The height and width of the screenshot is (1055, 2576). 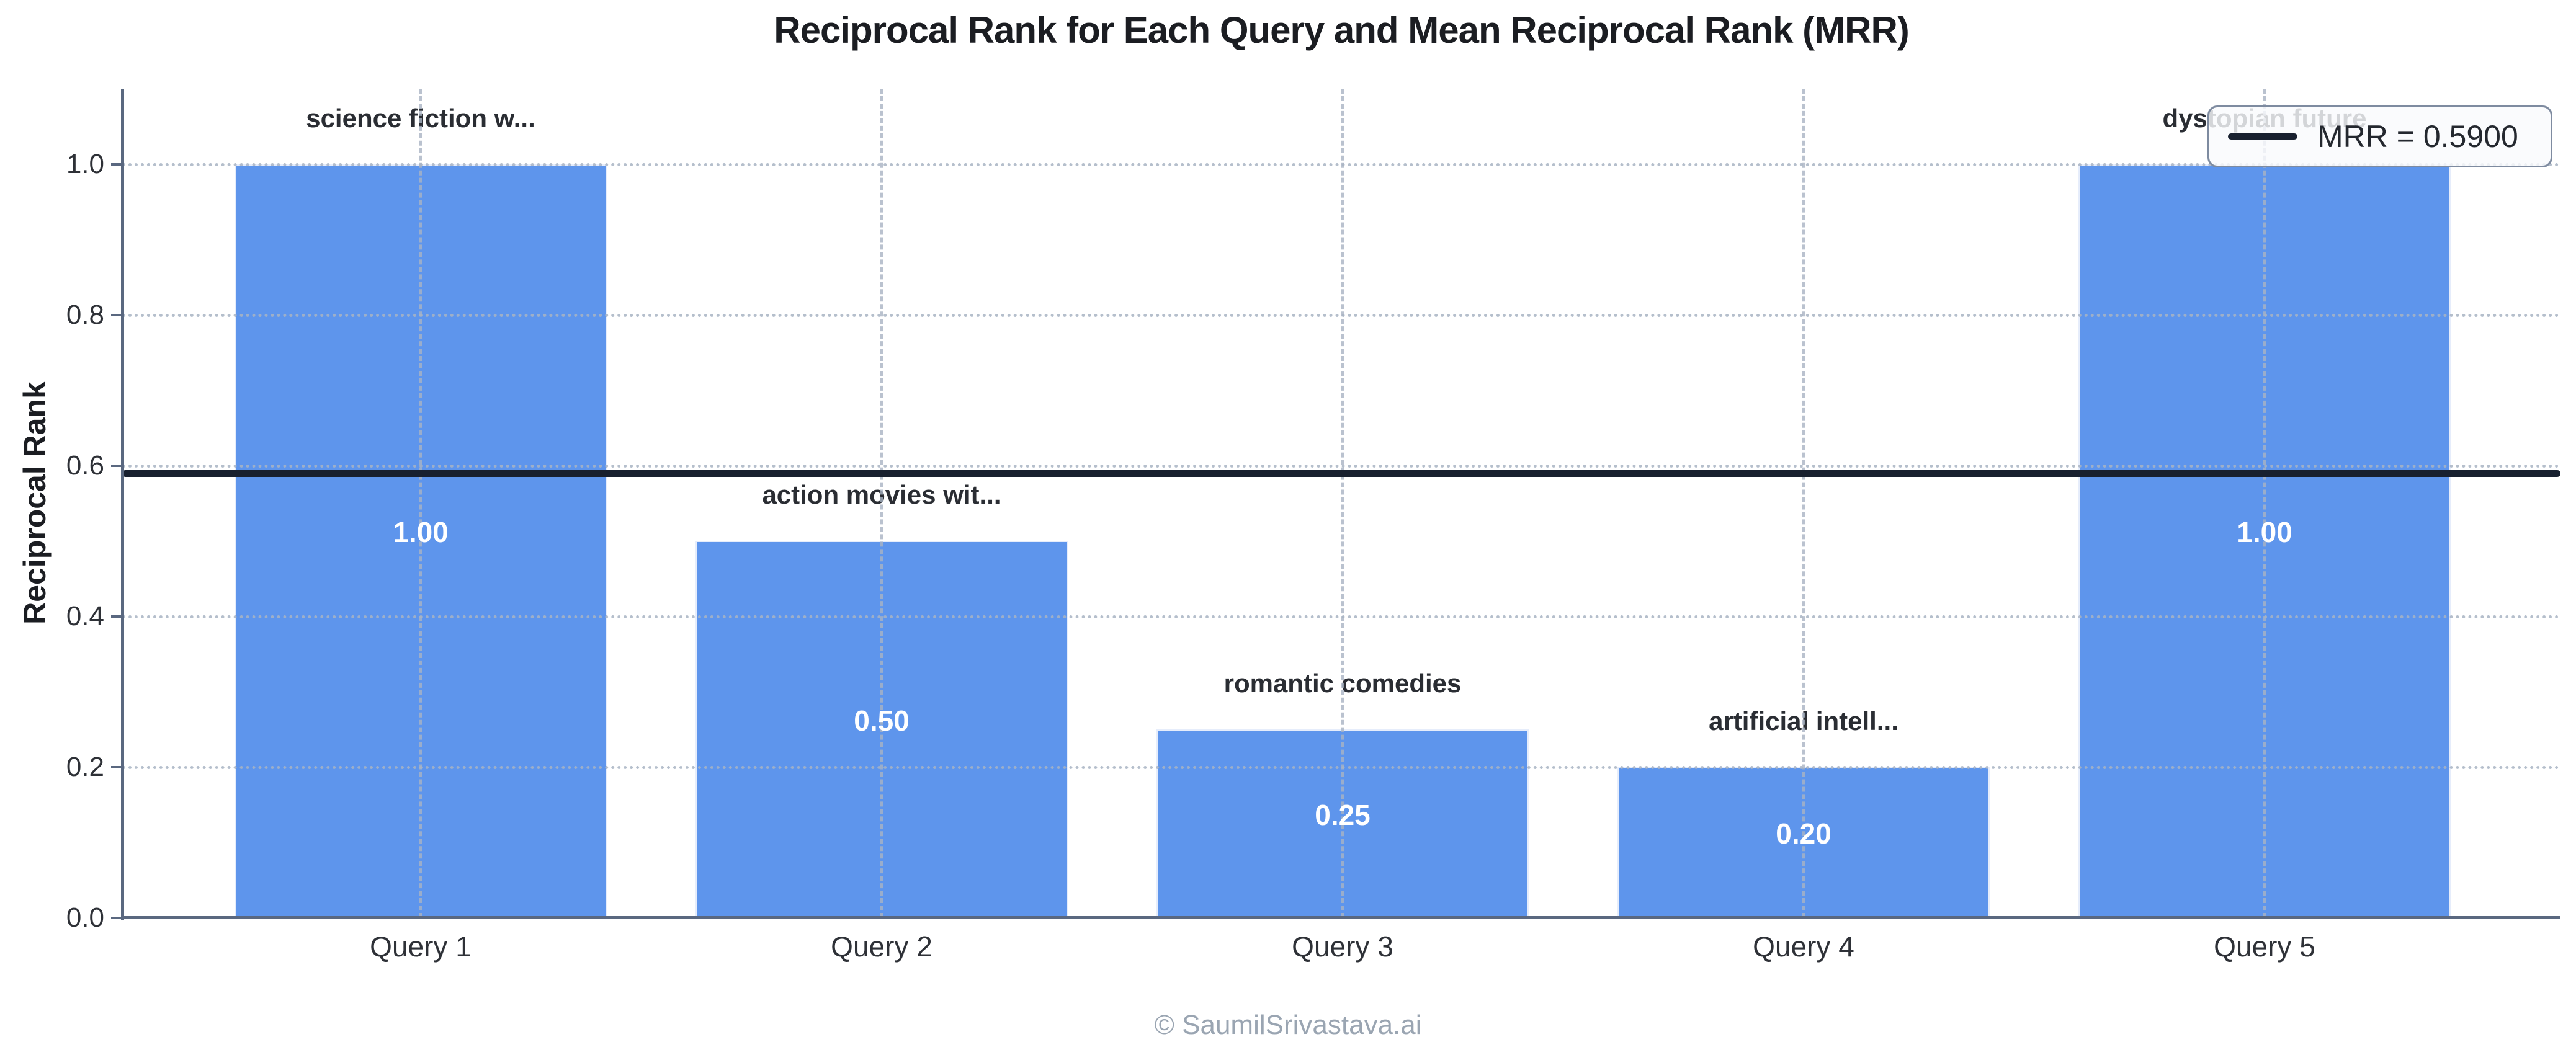 What do you see at coordinates (1342, 946) in the screenshot?
I see `x-tick-label: Query 3` at bounding box center [1342, 946].